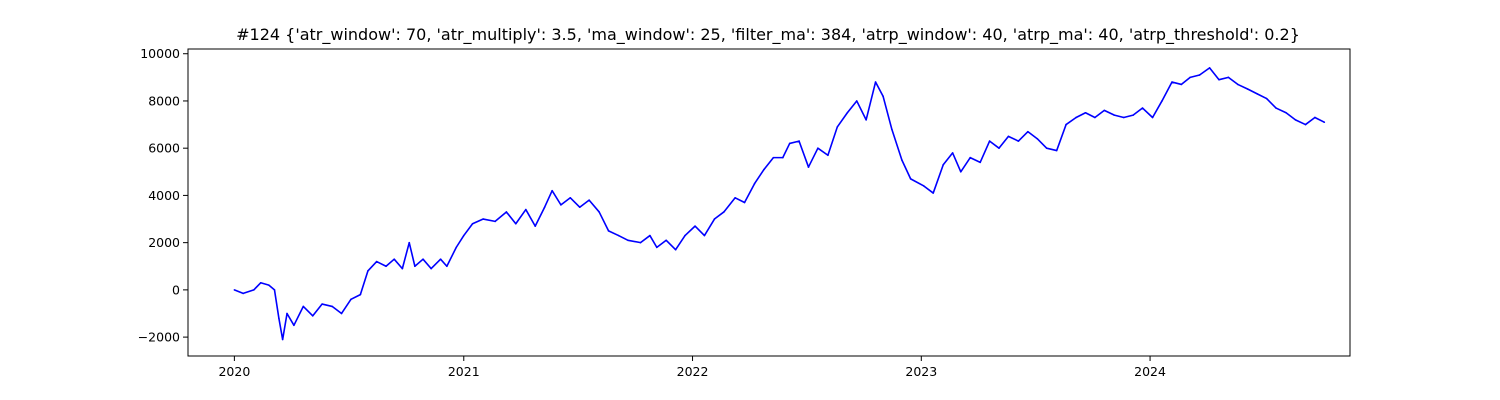 The image size is (1500, 400). What do you see at coordinates (164, 242) in the screenshot?
I see `y-tick-label: 2000` at bounding box center [164, 242].